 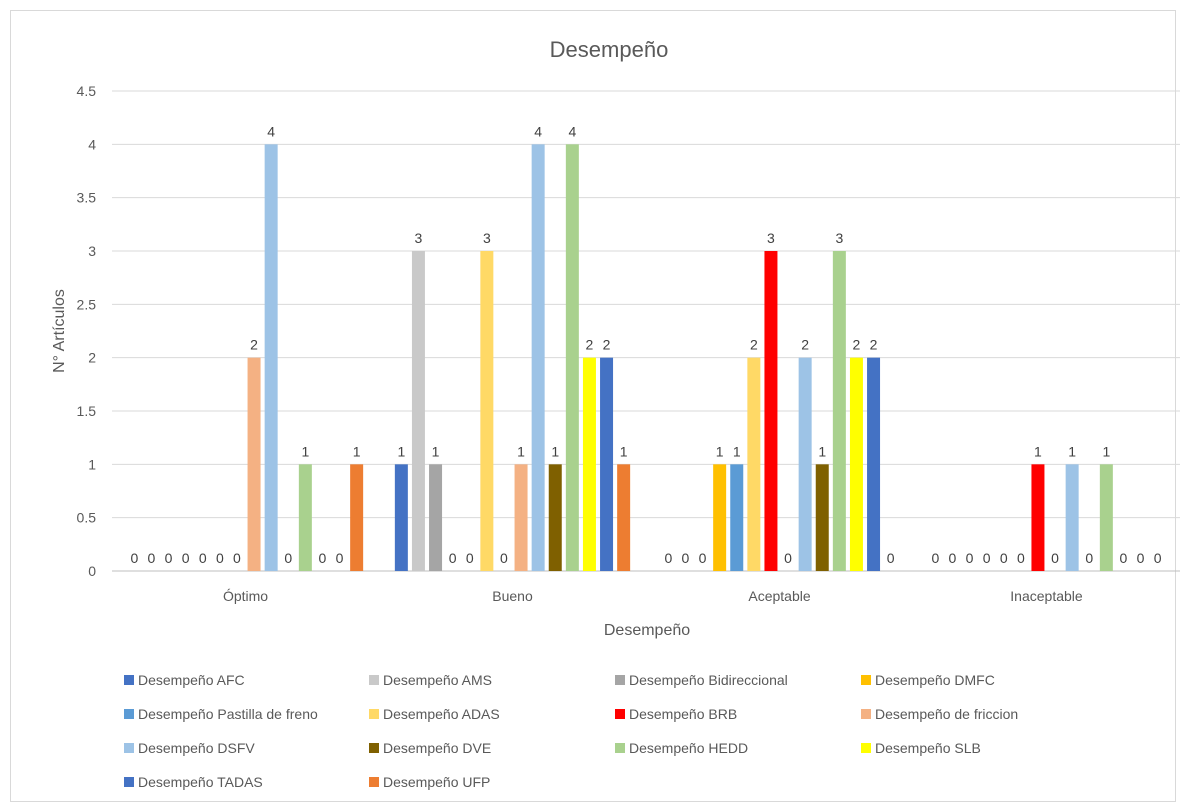 What do you see at coordinates (92, 571) in the screenshot?
I see `y-tick-label: 0` at bounding box center [92, 571].